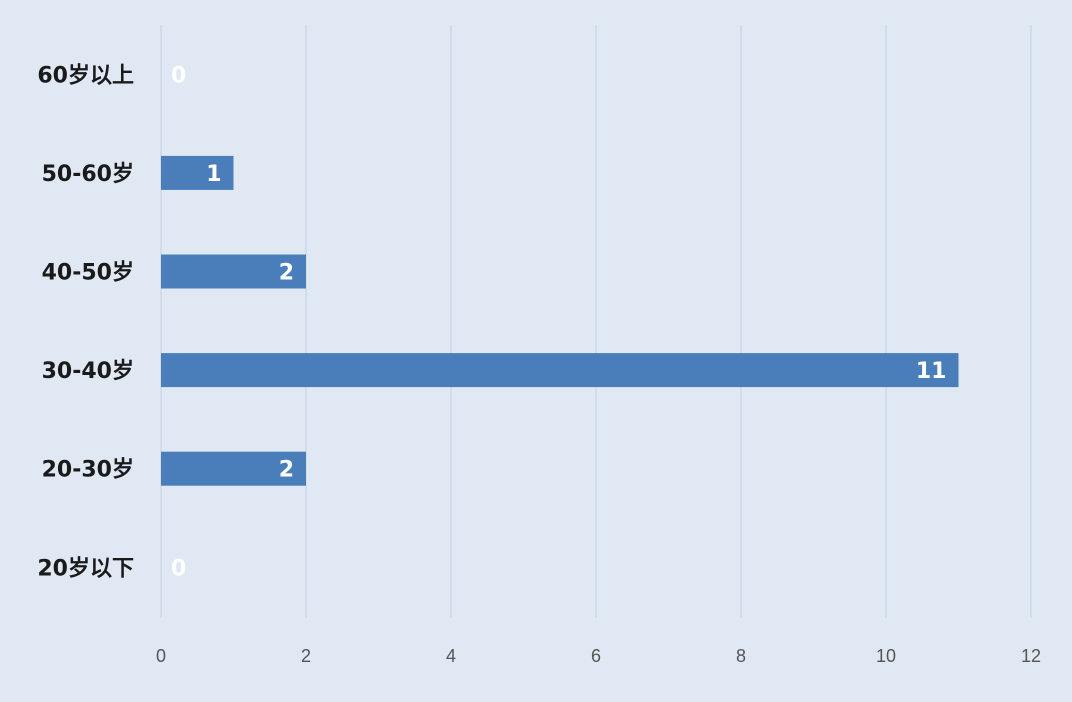  Describe the element at coordinates (741, 656) in the screenshot. I see `x-tick-label: 8` at that location.